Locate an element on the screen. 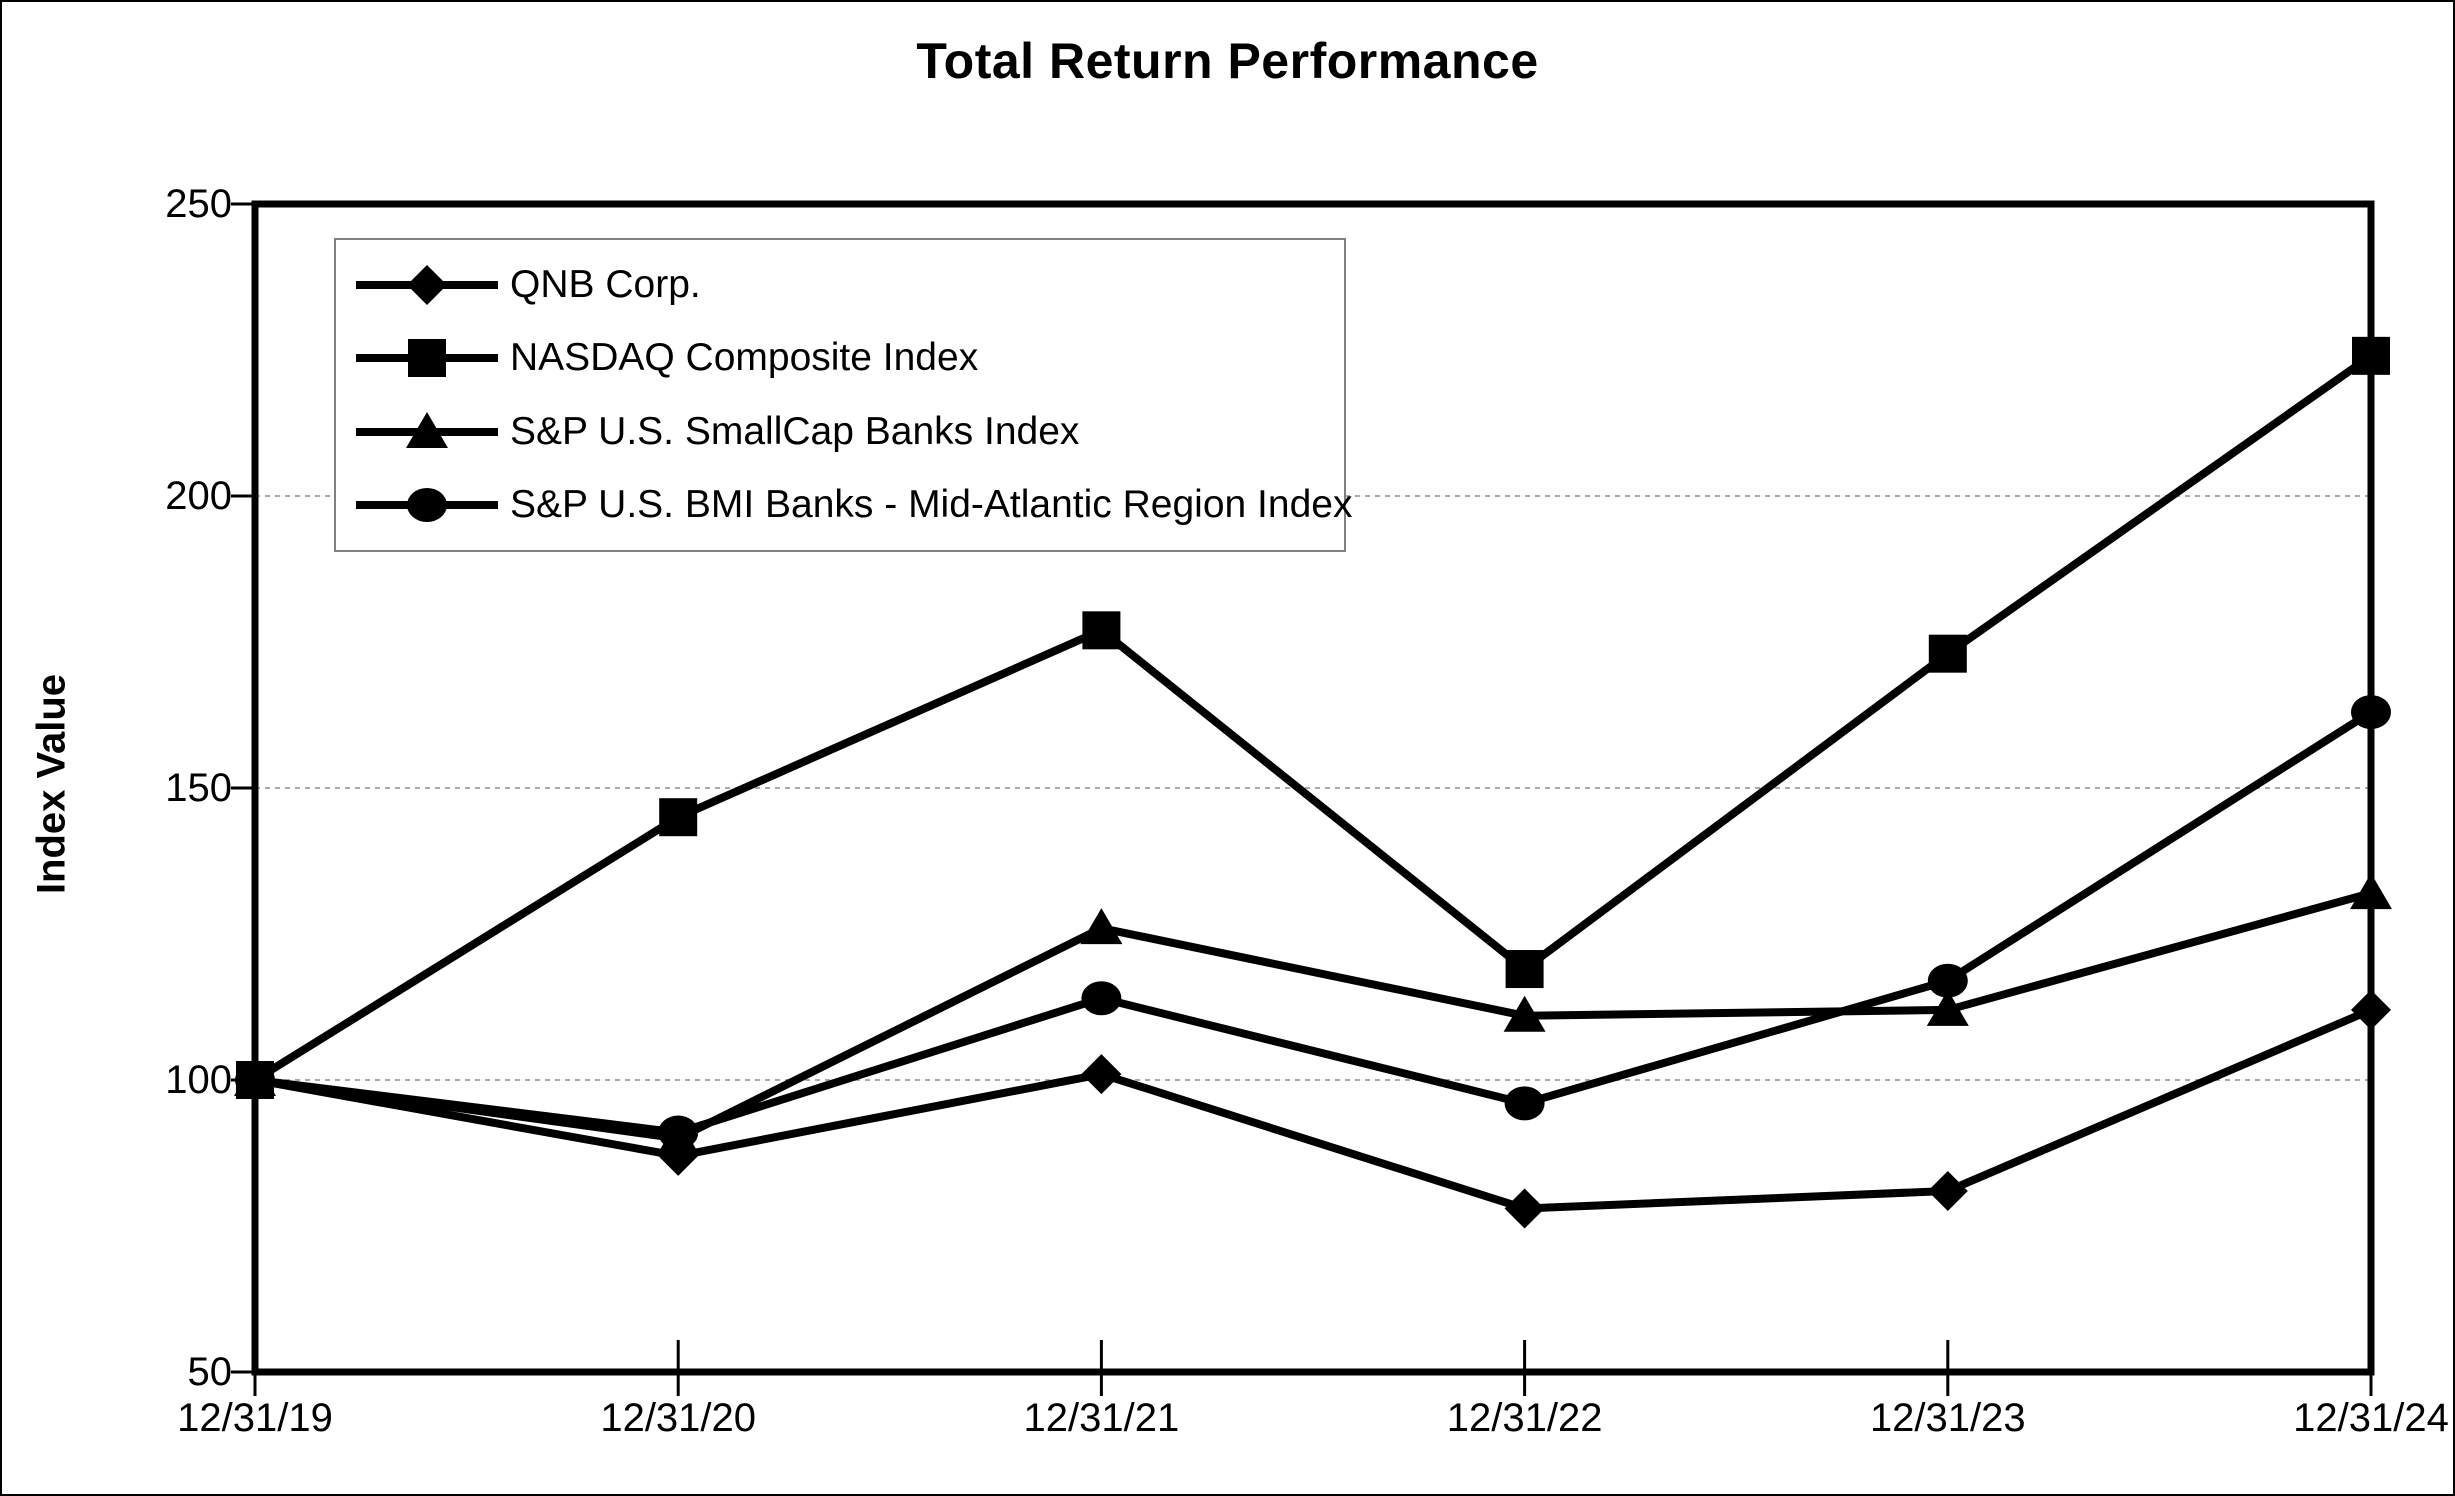  x-axis-tick-label: 12/31/21 is located at coordinates (1101, 1418).